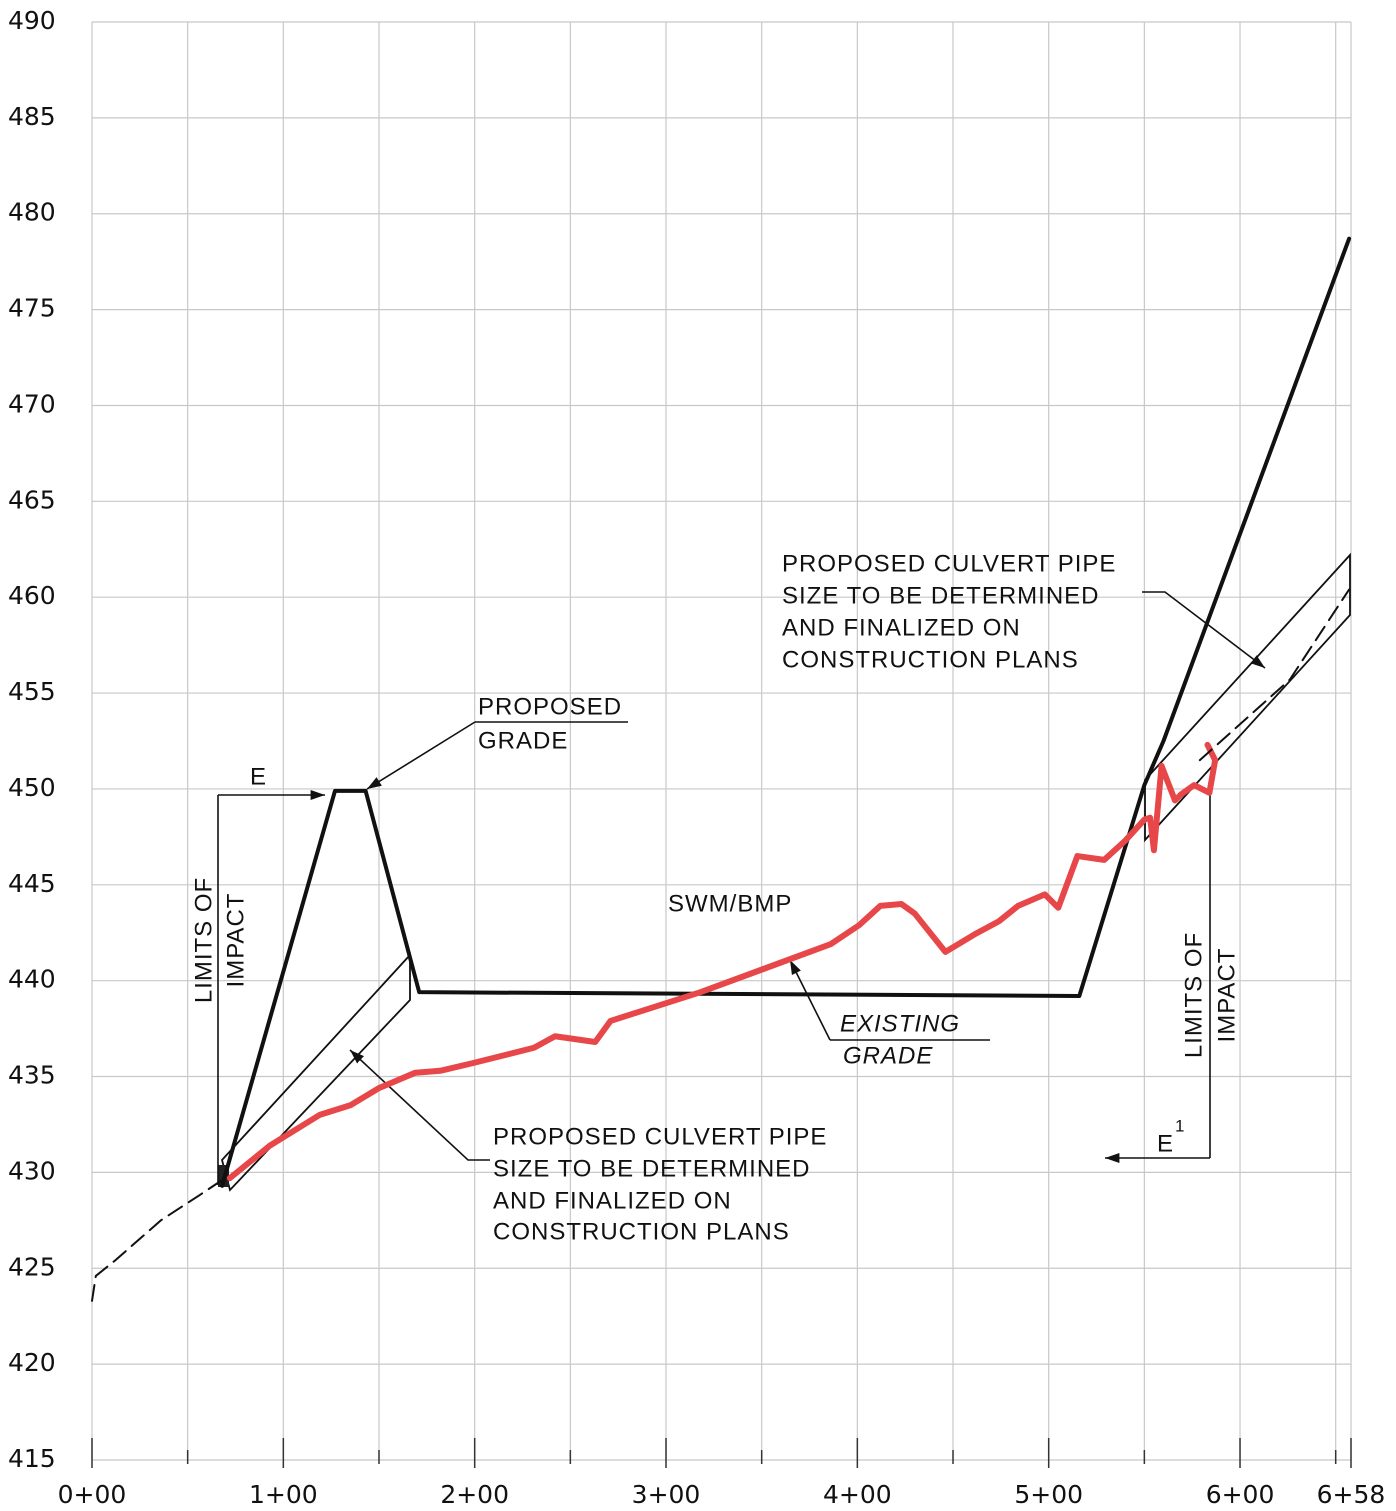 The height and width of the screenshot is (1511, 1396). I want to click on y-tick-label: 460, so click(32, 595).